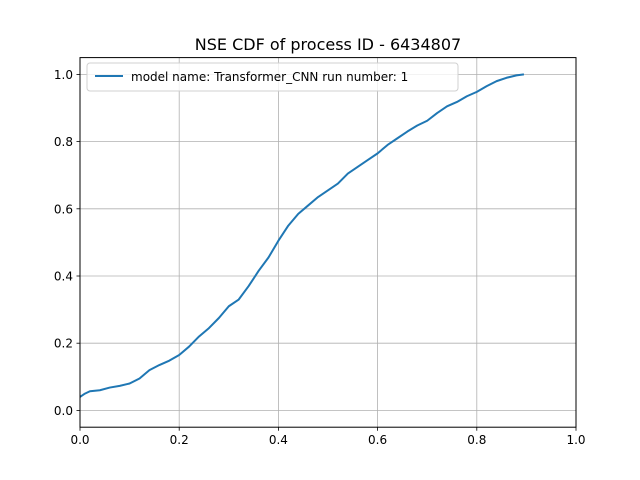 The image size is (640, 480). What do you see at coordinates (63, 142) in the screenshot?
I see `y-tick-label: 0.8` at bounding box center [63, 142].